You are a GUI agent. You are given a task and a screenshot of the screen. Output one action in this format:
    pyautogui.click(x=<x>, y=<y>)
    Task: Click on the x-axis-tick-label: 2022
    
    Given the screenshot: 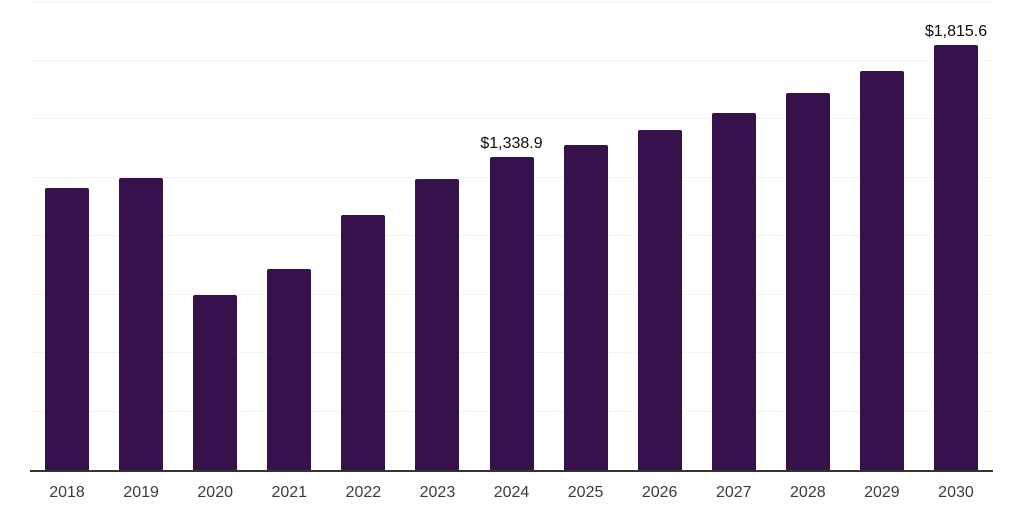 What is the action you would take?
    pyautogui.click(x=363, y=492)
    